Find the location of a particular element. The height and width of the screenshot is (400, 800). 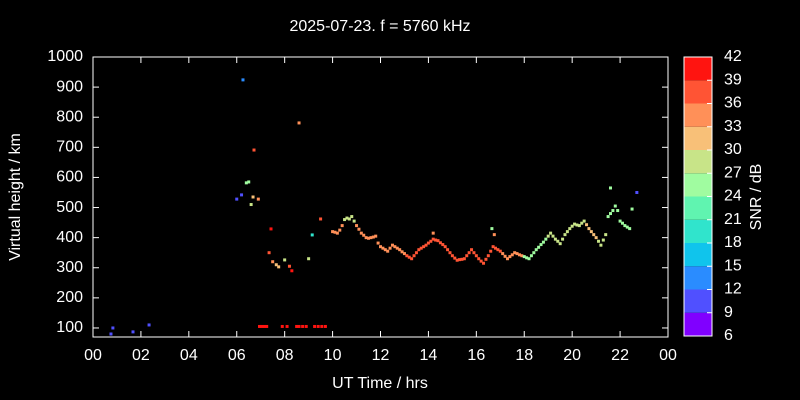

y-tick-label: 300 is located at coordinates (69, 267).